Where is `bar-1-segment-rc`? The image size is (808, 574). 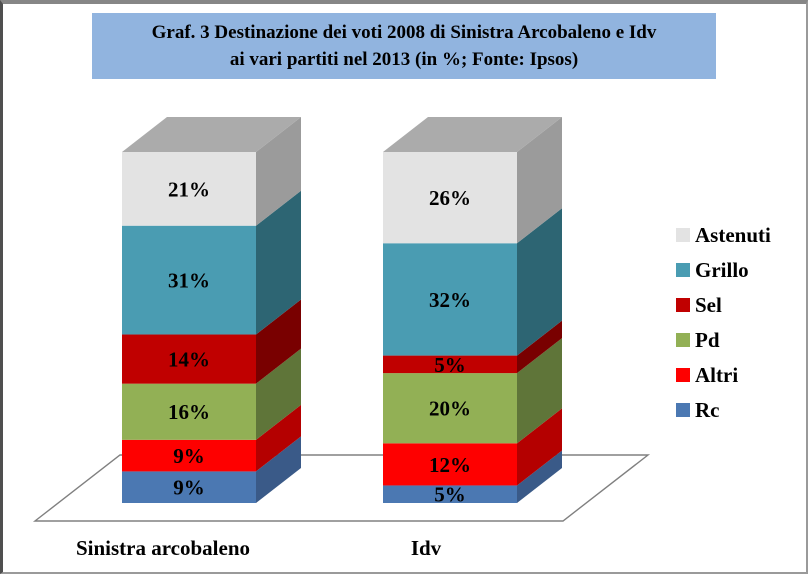
bar-1-segment-rc is located at coordinates (450, 494).